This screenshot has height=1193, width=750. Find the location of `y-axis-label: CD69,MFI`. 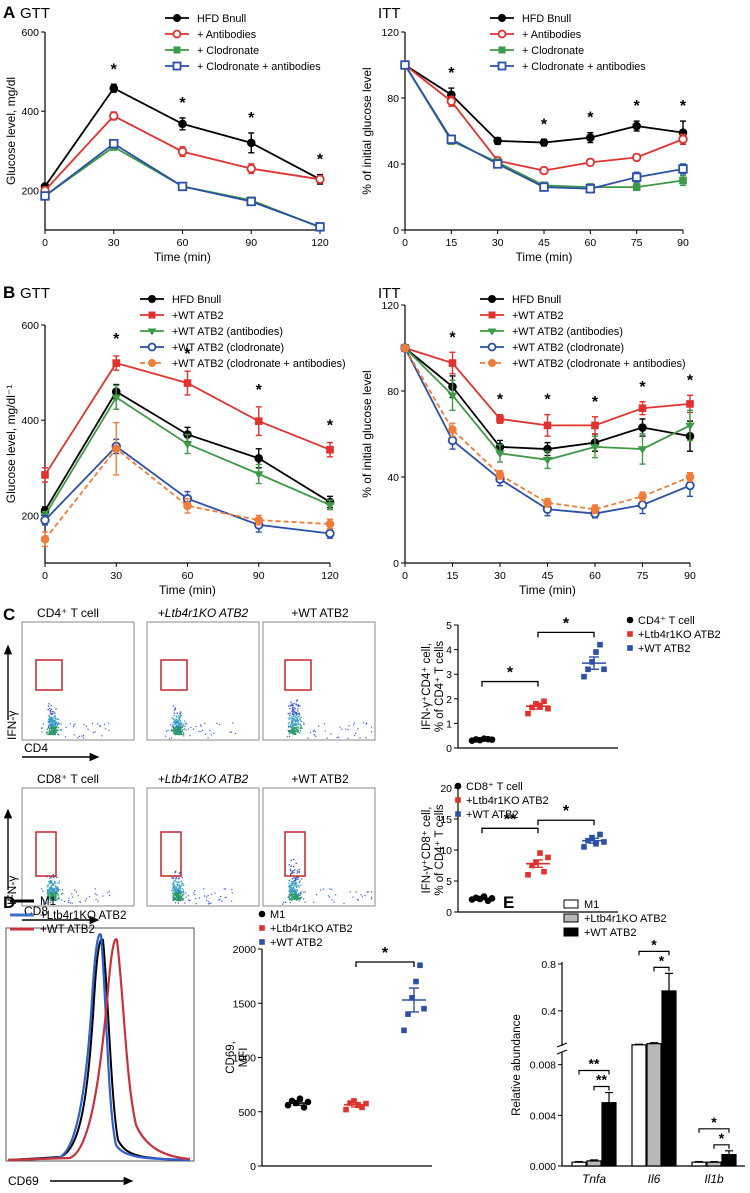

y-axis-label: CD69,MFI is located at coordinates (237, 1057).